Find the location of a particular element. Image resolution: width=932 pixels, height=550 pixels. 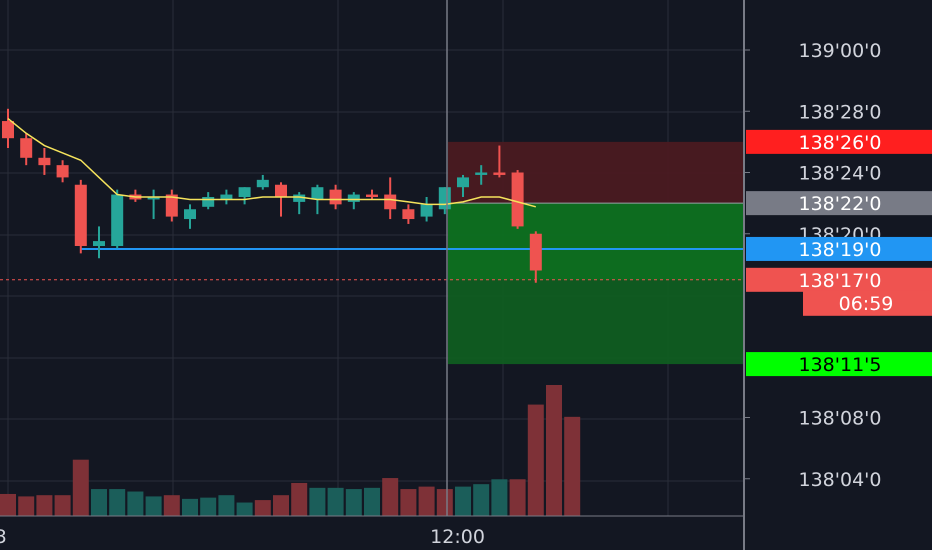

position-tool is located at coordinates (596, 253).